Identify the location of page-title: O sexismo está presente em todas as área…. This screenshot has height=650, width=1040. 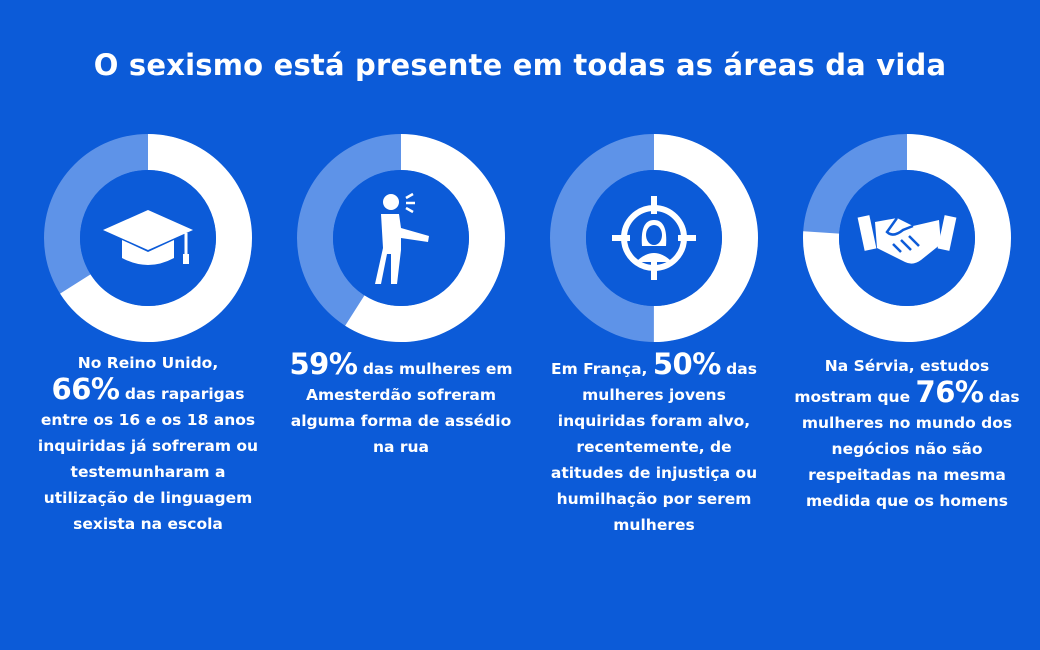
(520, 65).